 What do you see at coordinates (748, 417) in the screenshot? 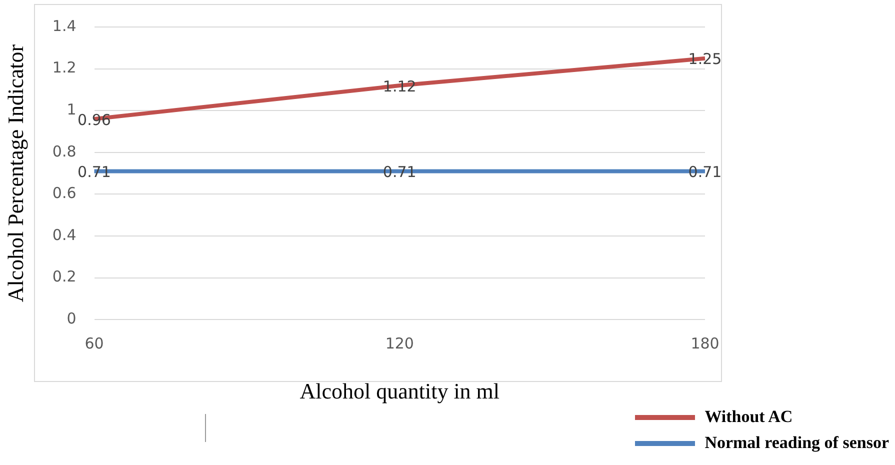
I see `legend-label: Without AC` at bounding box center [748, 417].